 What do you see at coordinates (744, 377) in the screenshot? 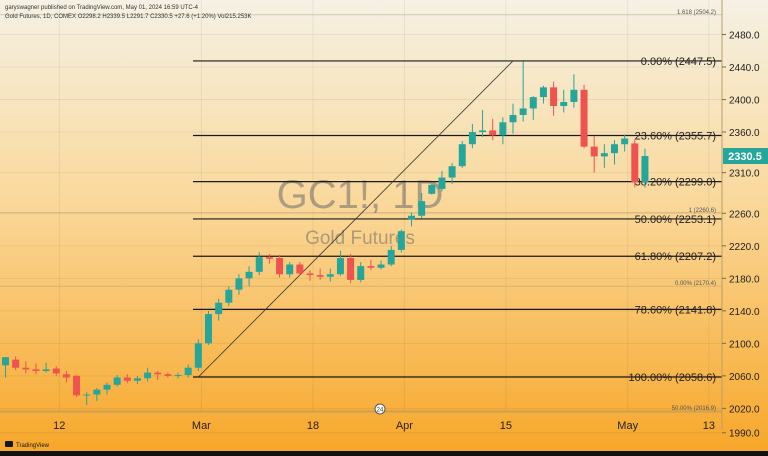
I see `price-tick-label: 2060.0` at bounding box center [744, 377].